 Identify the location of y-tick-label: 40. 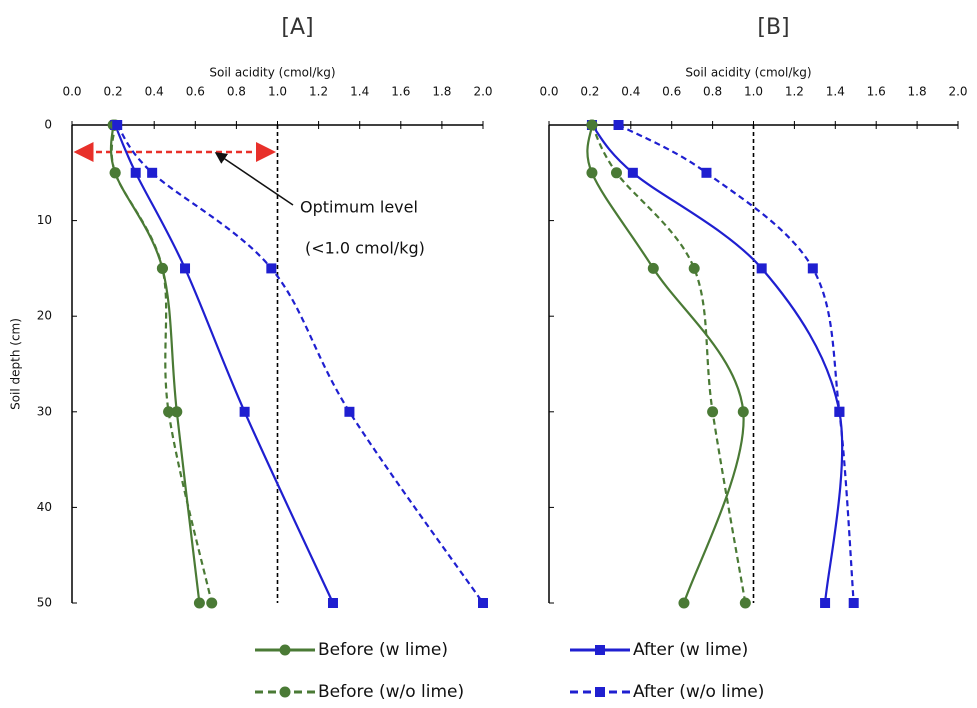
(44, 507).